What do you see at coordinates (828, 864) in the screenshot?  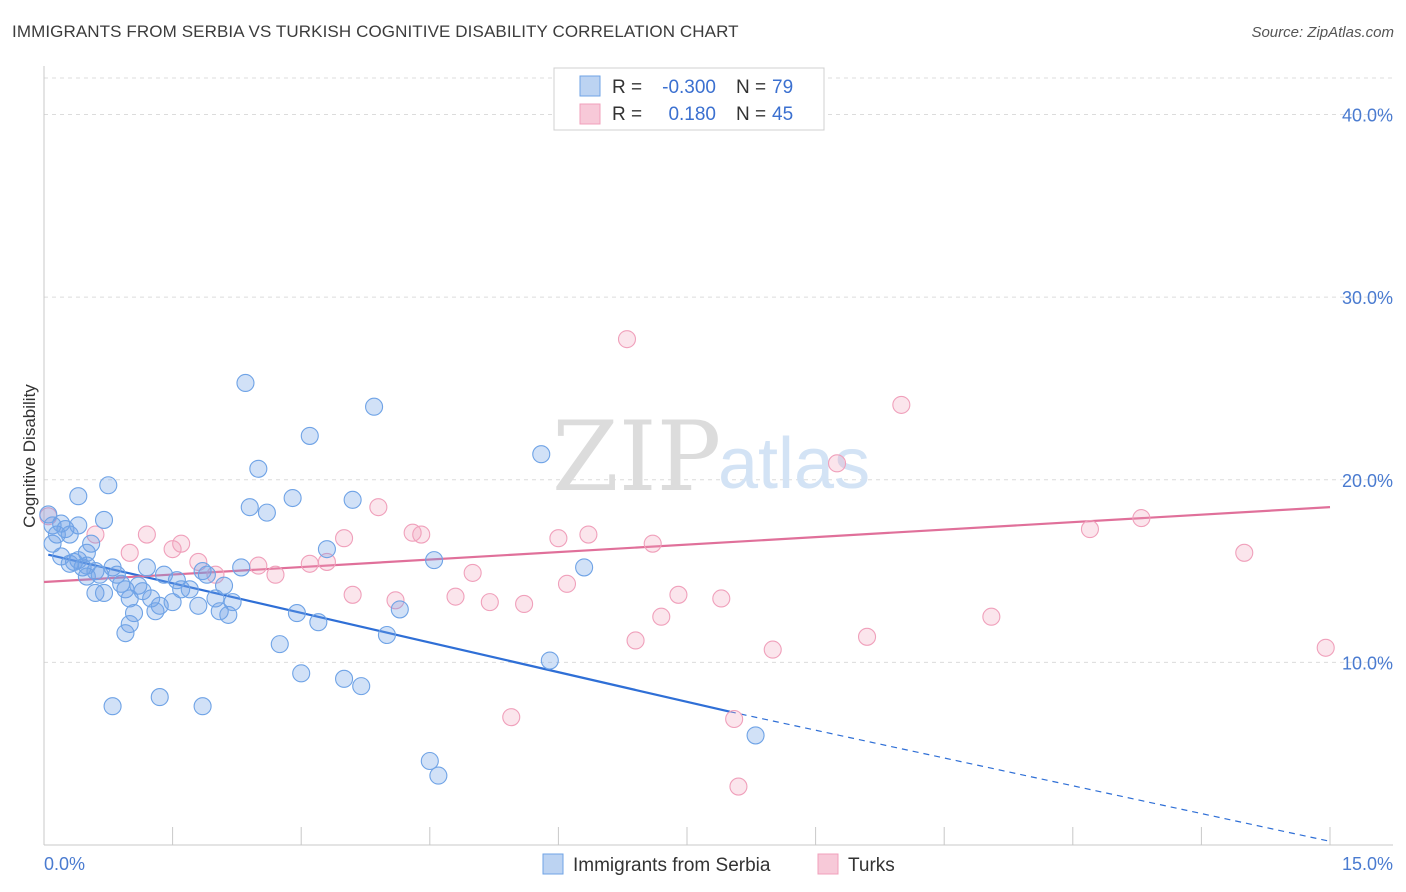 I see `bottom-legend-swatch-turks` at bounding box center [828, 864].